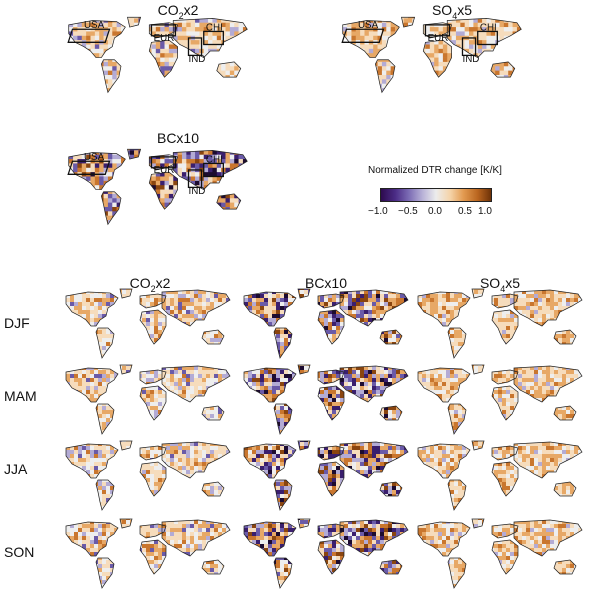 Image resolution: width=597 pixels, height=600 pixels. Describe the element at coordinates (148, 402) in the screenshot. I see `map-co2x2-mam` at that location.